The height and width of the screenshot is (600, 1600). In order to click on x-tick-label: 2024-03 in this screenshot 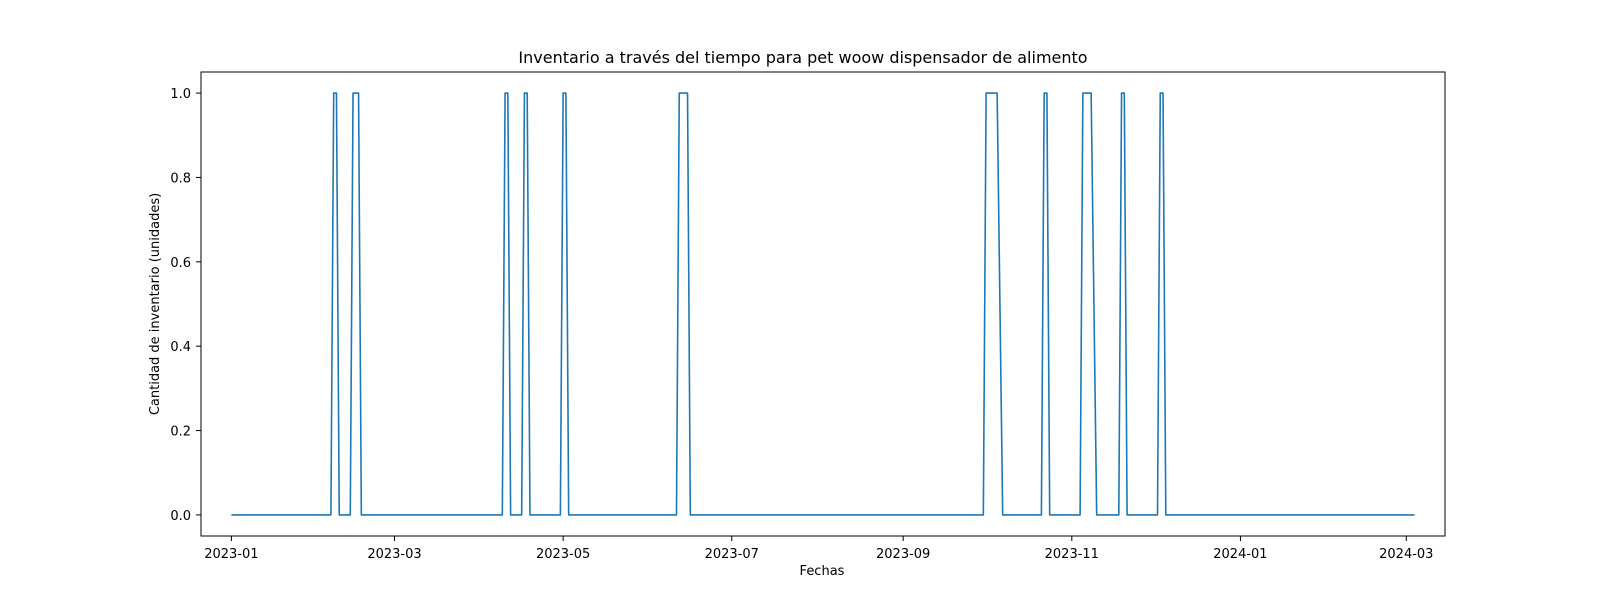, I will do `click(1406, 554)`.